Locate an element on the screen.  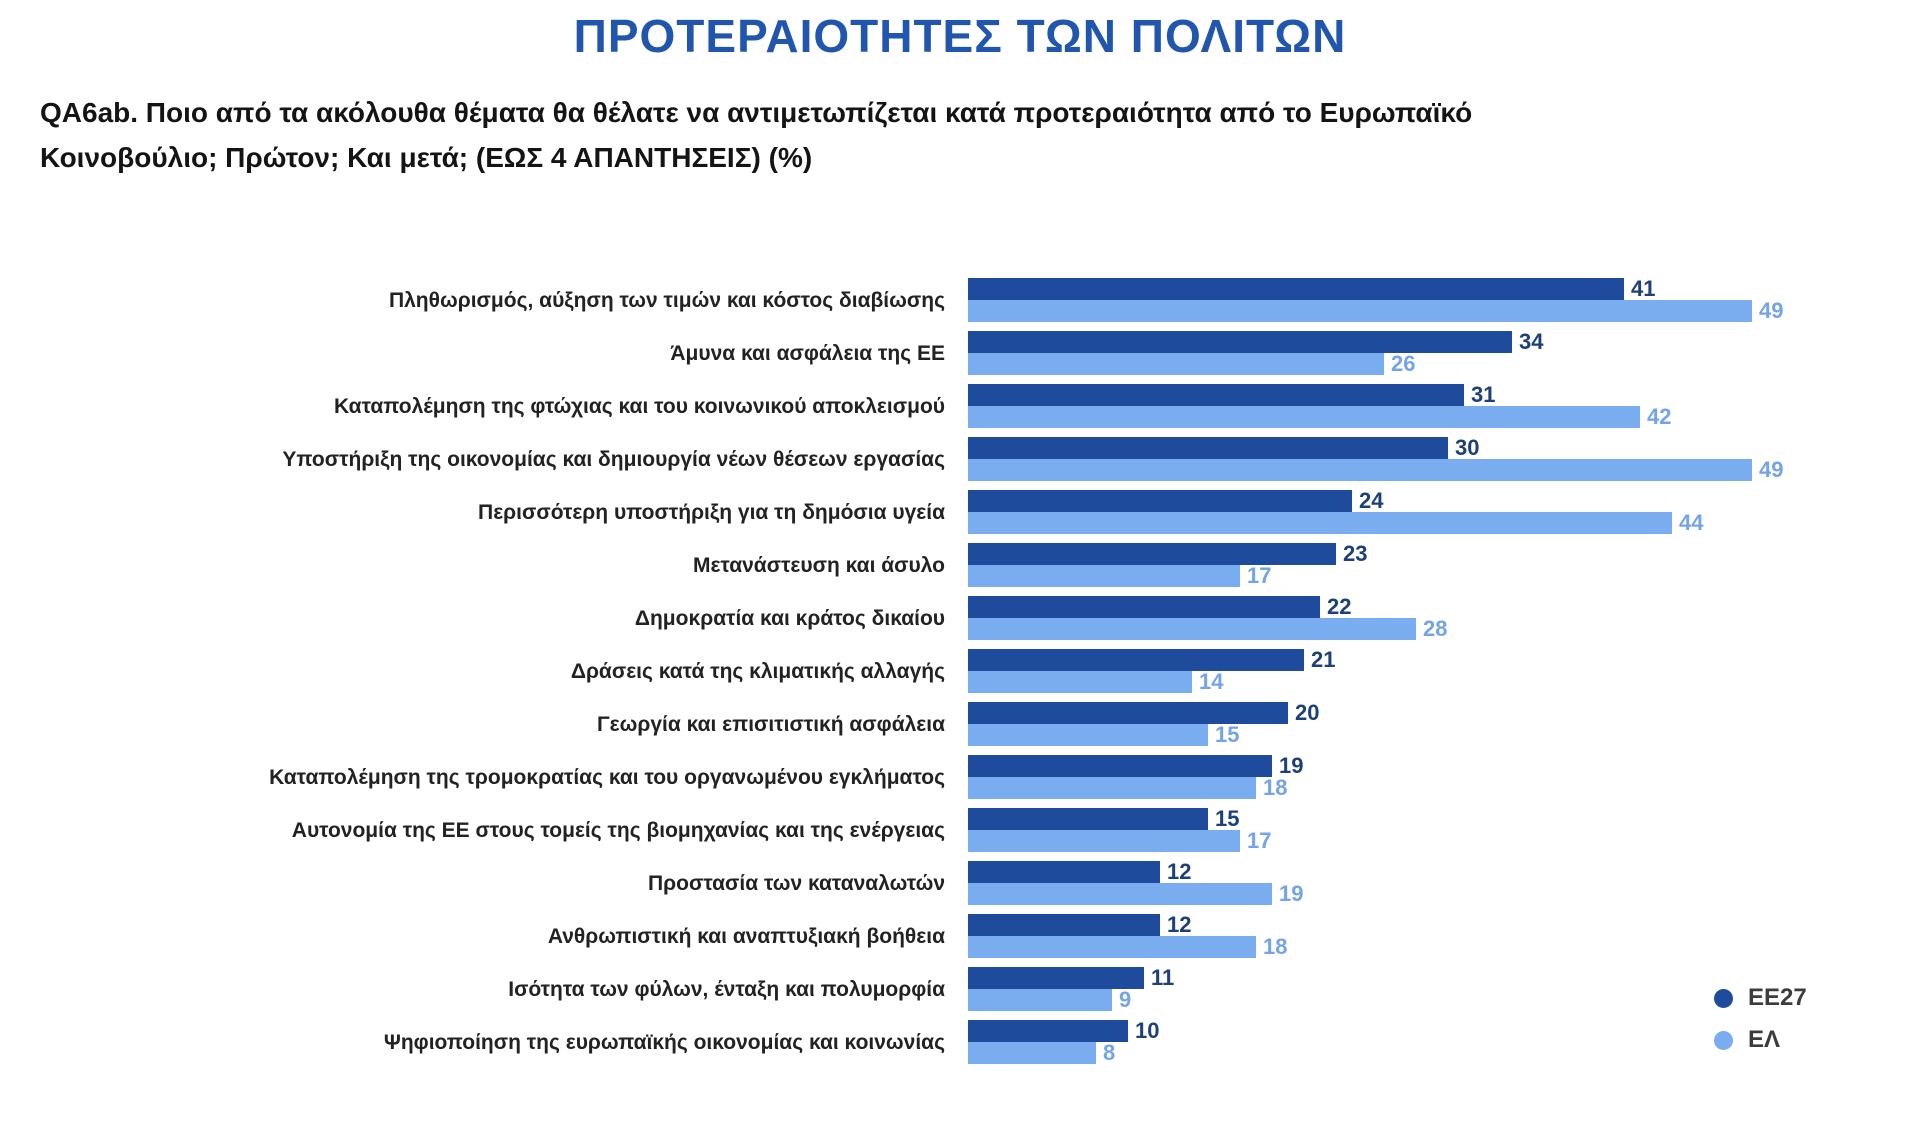
bar-el-line: 8 is located at coordinates (1042, 1052).